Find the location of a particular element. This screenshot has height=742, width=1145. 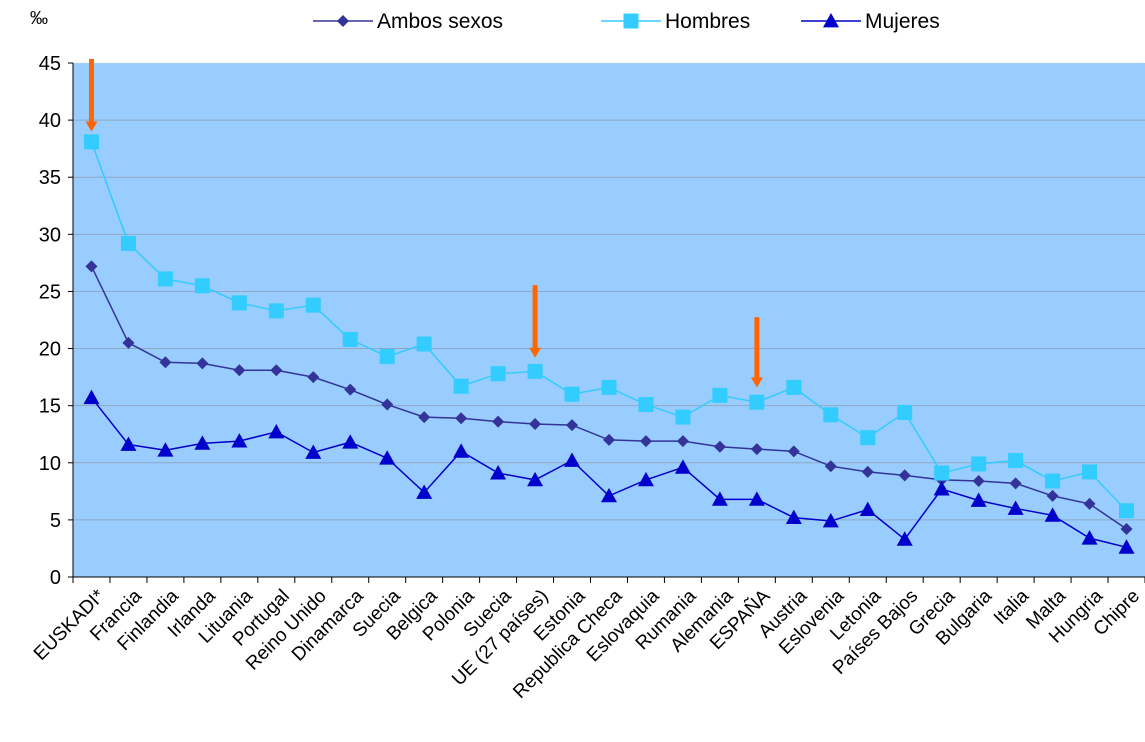

legend-marker-ambos-sexos is located at coordinates (343, 21).